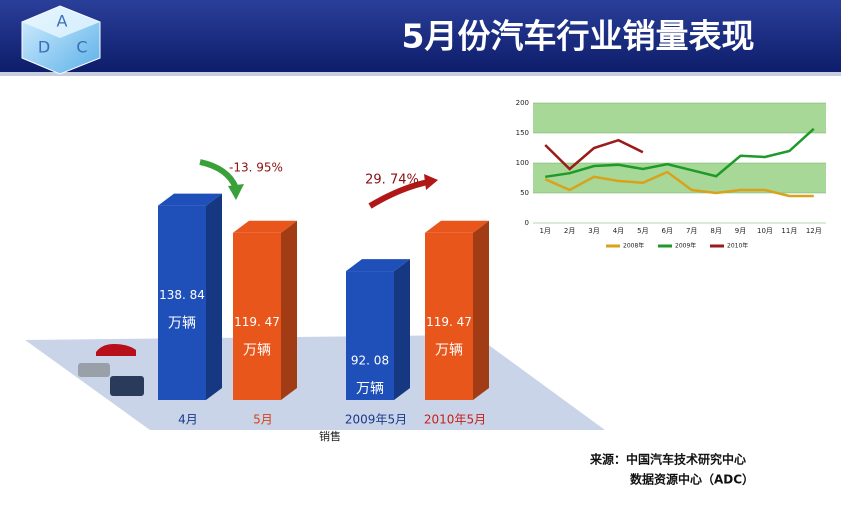 This screenshot has height=511, width=841. What do you see at coordinates (370, 361) in the screenshot?
I see `value-label: 92. 08` at bounding box center [370, 361].